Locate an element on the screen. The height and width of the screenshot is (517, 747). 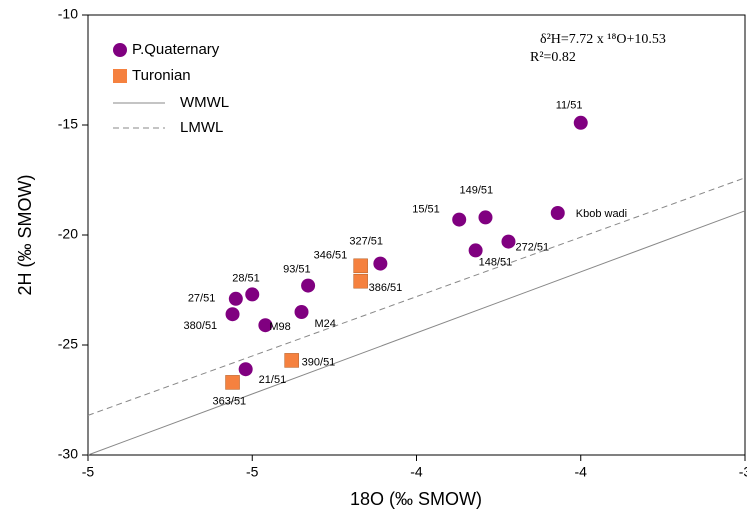
point-label: M24 is located at coordinates (325, 324).